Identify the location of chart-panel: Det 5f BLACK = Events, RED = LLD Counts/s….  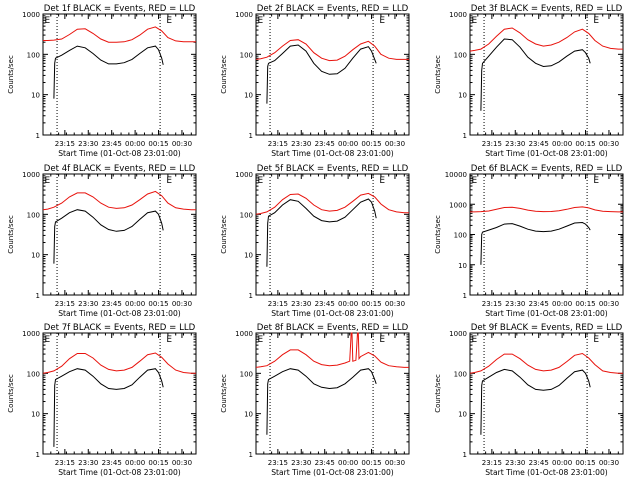
(315, 241).